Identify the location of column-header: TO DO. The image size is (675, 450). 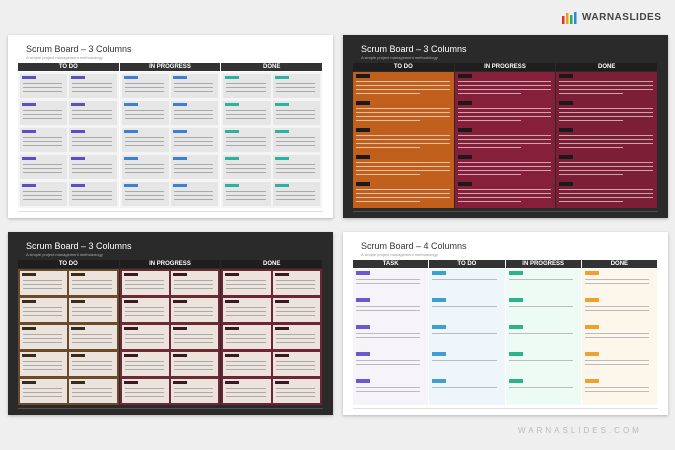
(68, 264).